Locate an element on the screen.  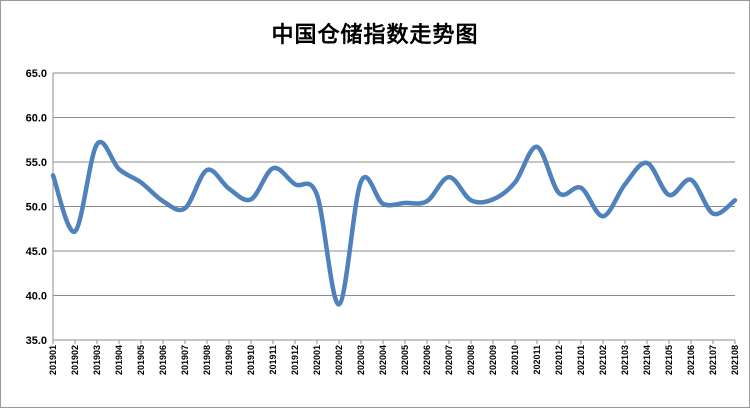
x-tick-label: 202107 is located at coordinates (713, 360).